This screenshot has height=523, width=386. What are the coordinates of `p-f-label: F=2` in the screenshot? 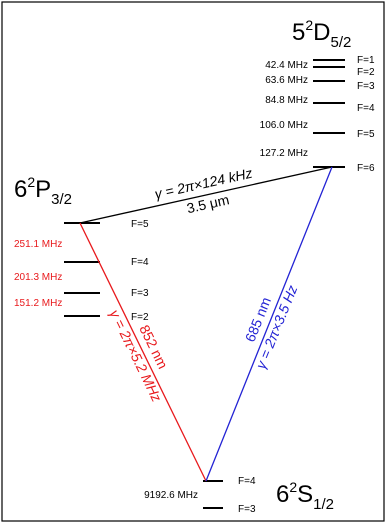 It's located at (140, 317).